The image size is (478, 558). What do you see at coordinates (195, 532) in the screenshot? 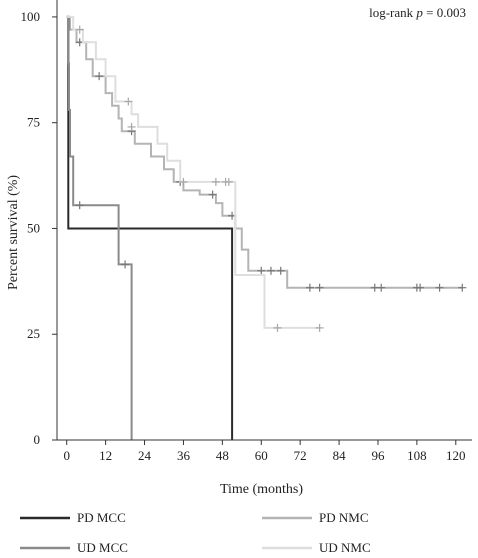
I see `legend: PD MCC PD NMC UD MCC UD NMC` at bounding box center [195, 532].